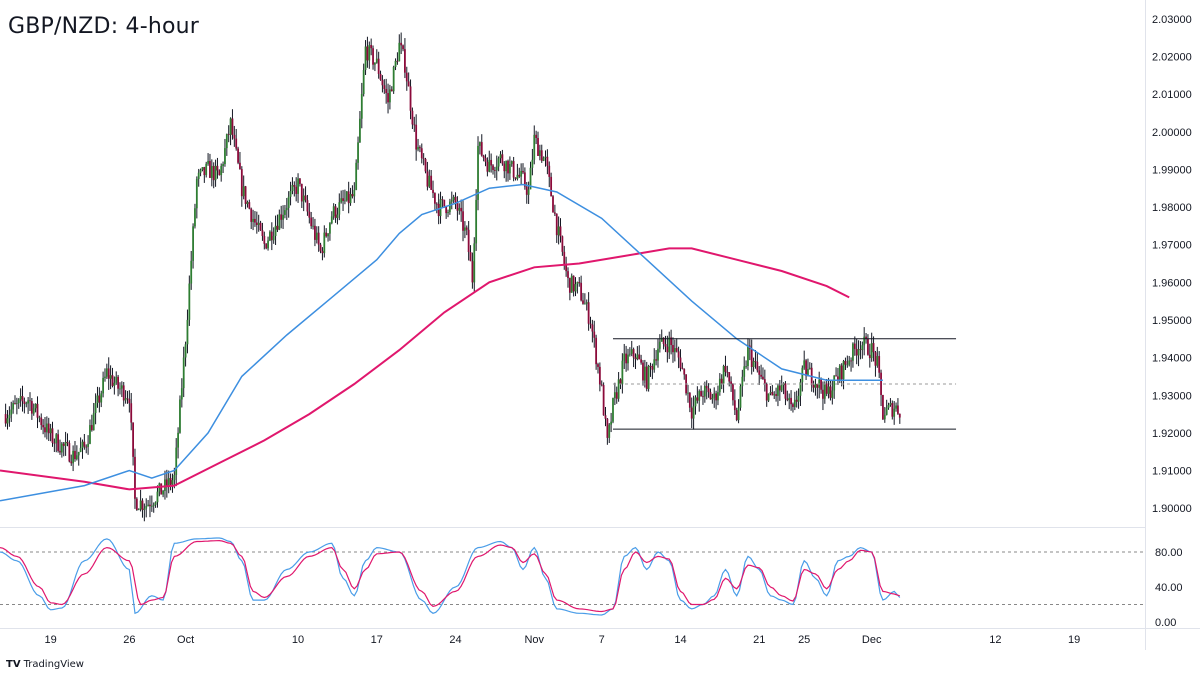  What do you see at coordinates (1172, 359) in the screenshot?
I see `price-tick-label: 1.94000` at bounding box center [1172, 359].